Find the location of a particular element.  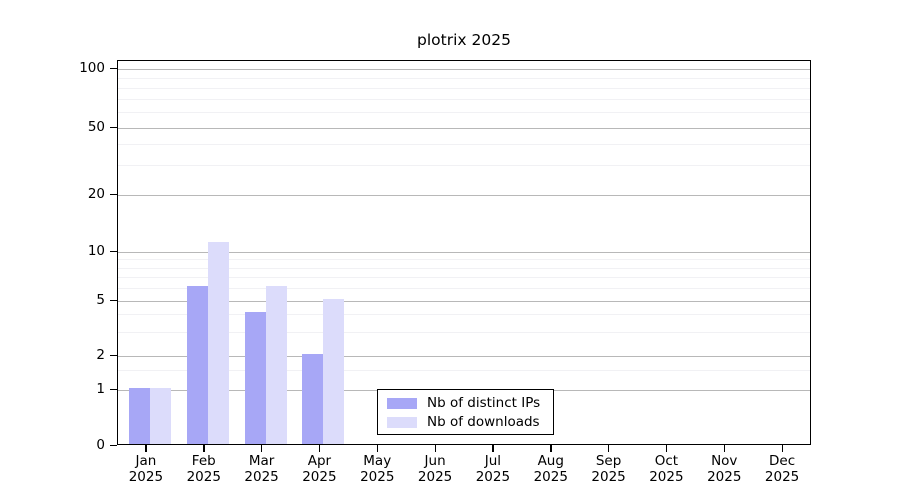

x-tick-label-jul: Jul 2025 is located at coordinates (493, 469).